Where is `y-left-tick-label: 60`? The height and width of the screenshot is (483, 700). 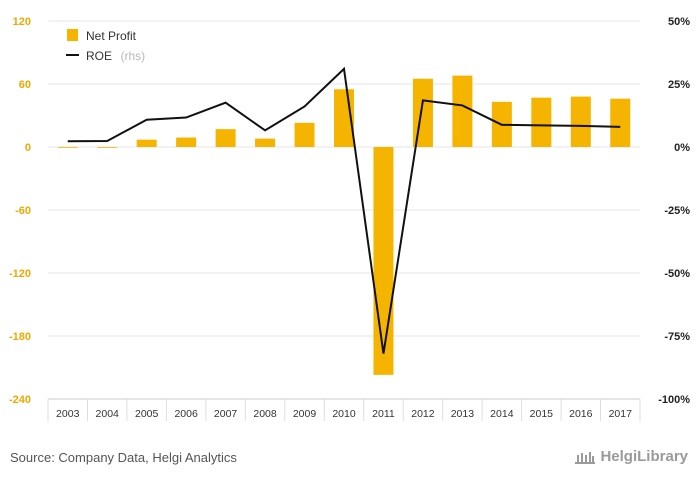 y-left-tick-label: 60 is located at coordinates (25, 85).